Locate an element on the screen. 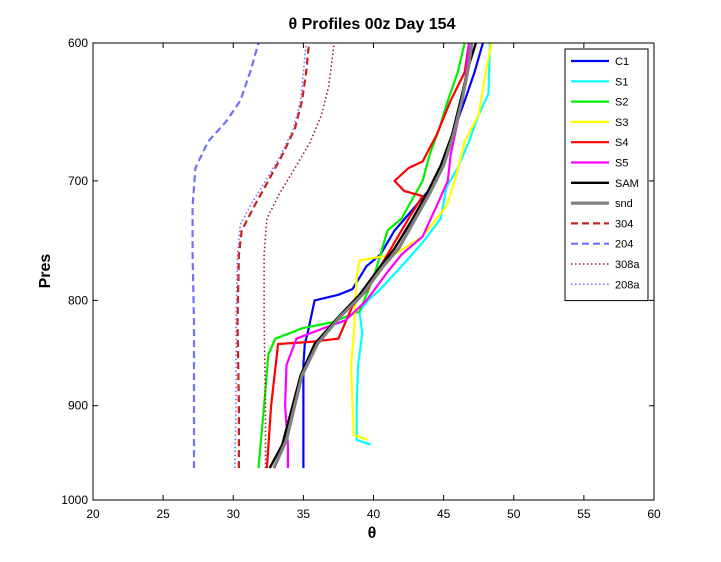  legend: C1 S1 S2 S3 S4 S5 SAM snd 304 204 308a 208a is located at coordinates (606, 175).